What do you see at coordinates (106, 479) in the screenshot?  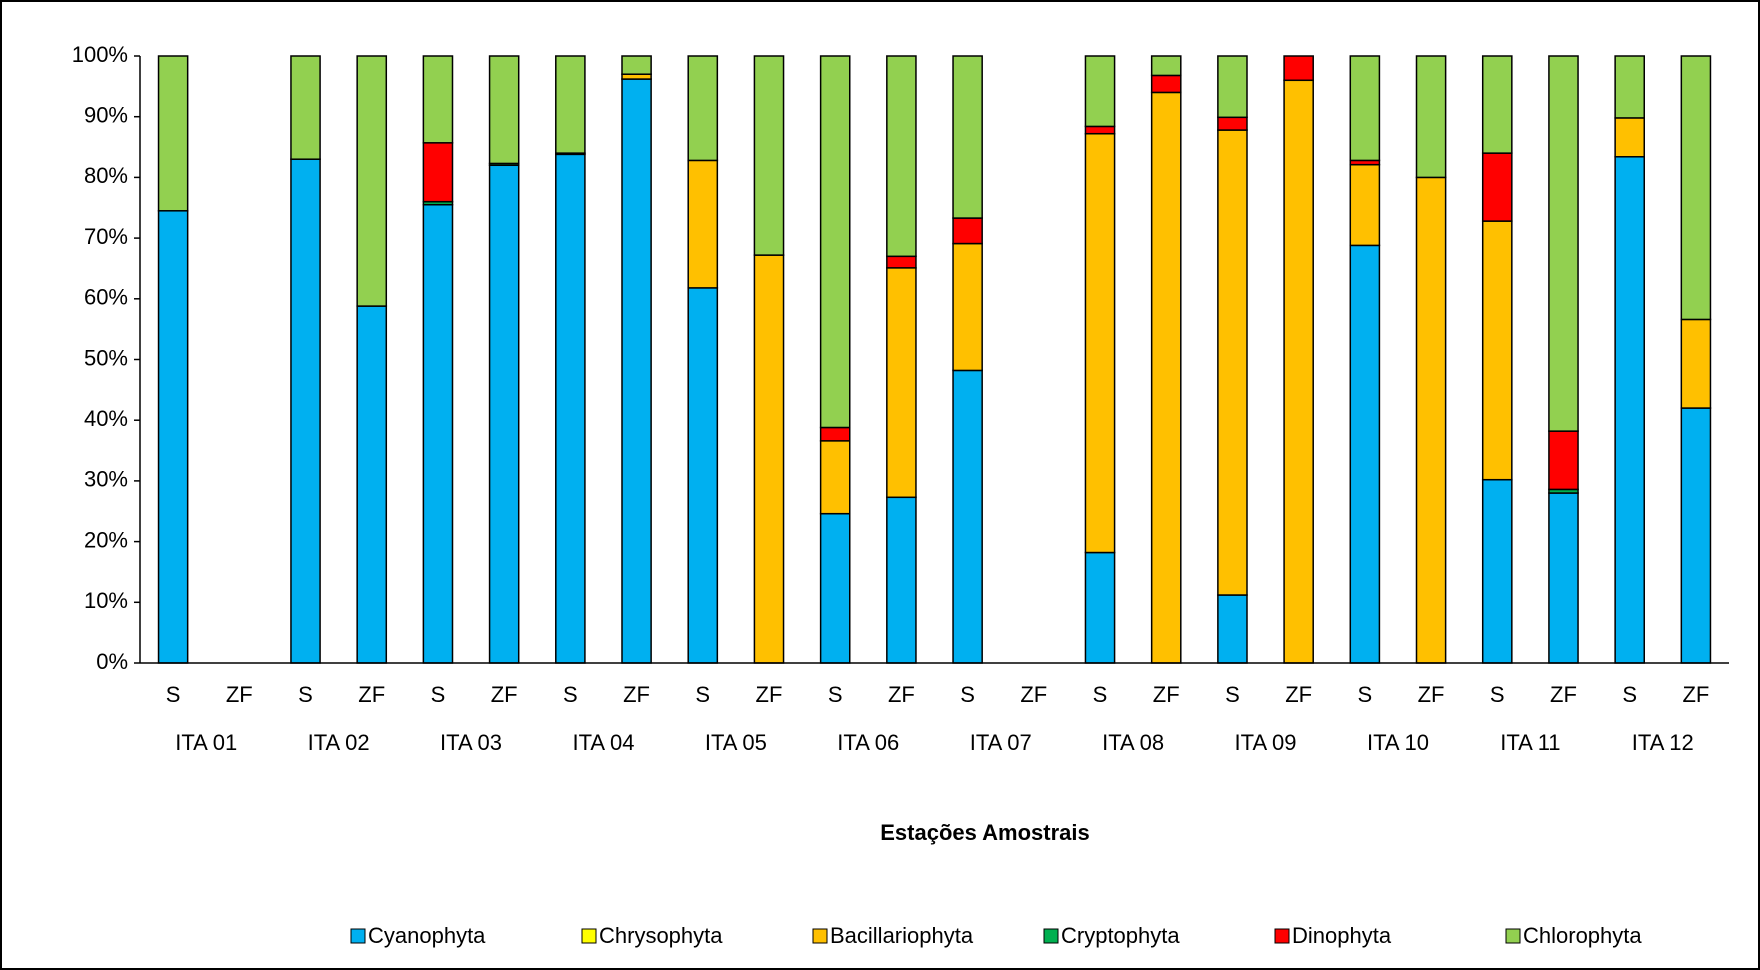 I see `y-tick-label: 30%` at bounding box center [106, 479].